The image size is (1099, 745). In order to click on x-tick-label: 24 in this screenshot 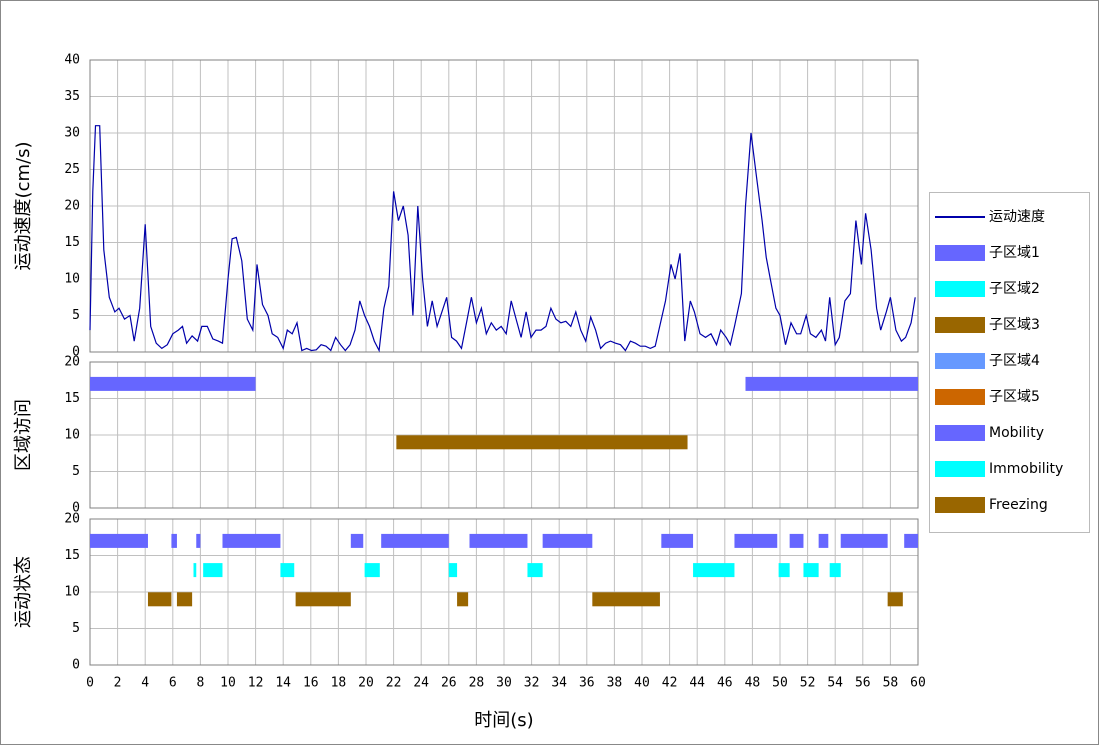, I will do `click(421, 683)`.